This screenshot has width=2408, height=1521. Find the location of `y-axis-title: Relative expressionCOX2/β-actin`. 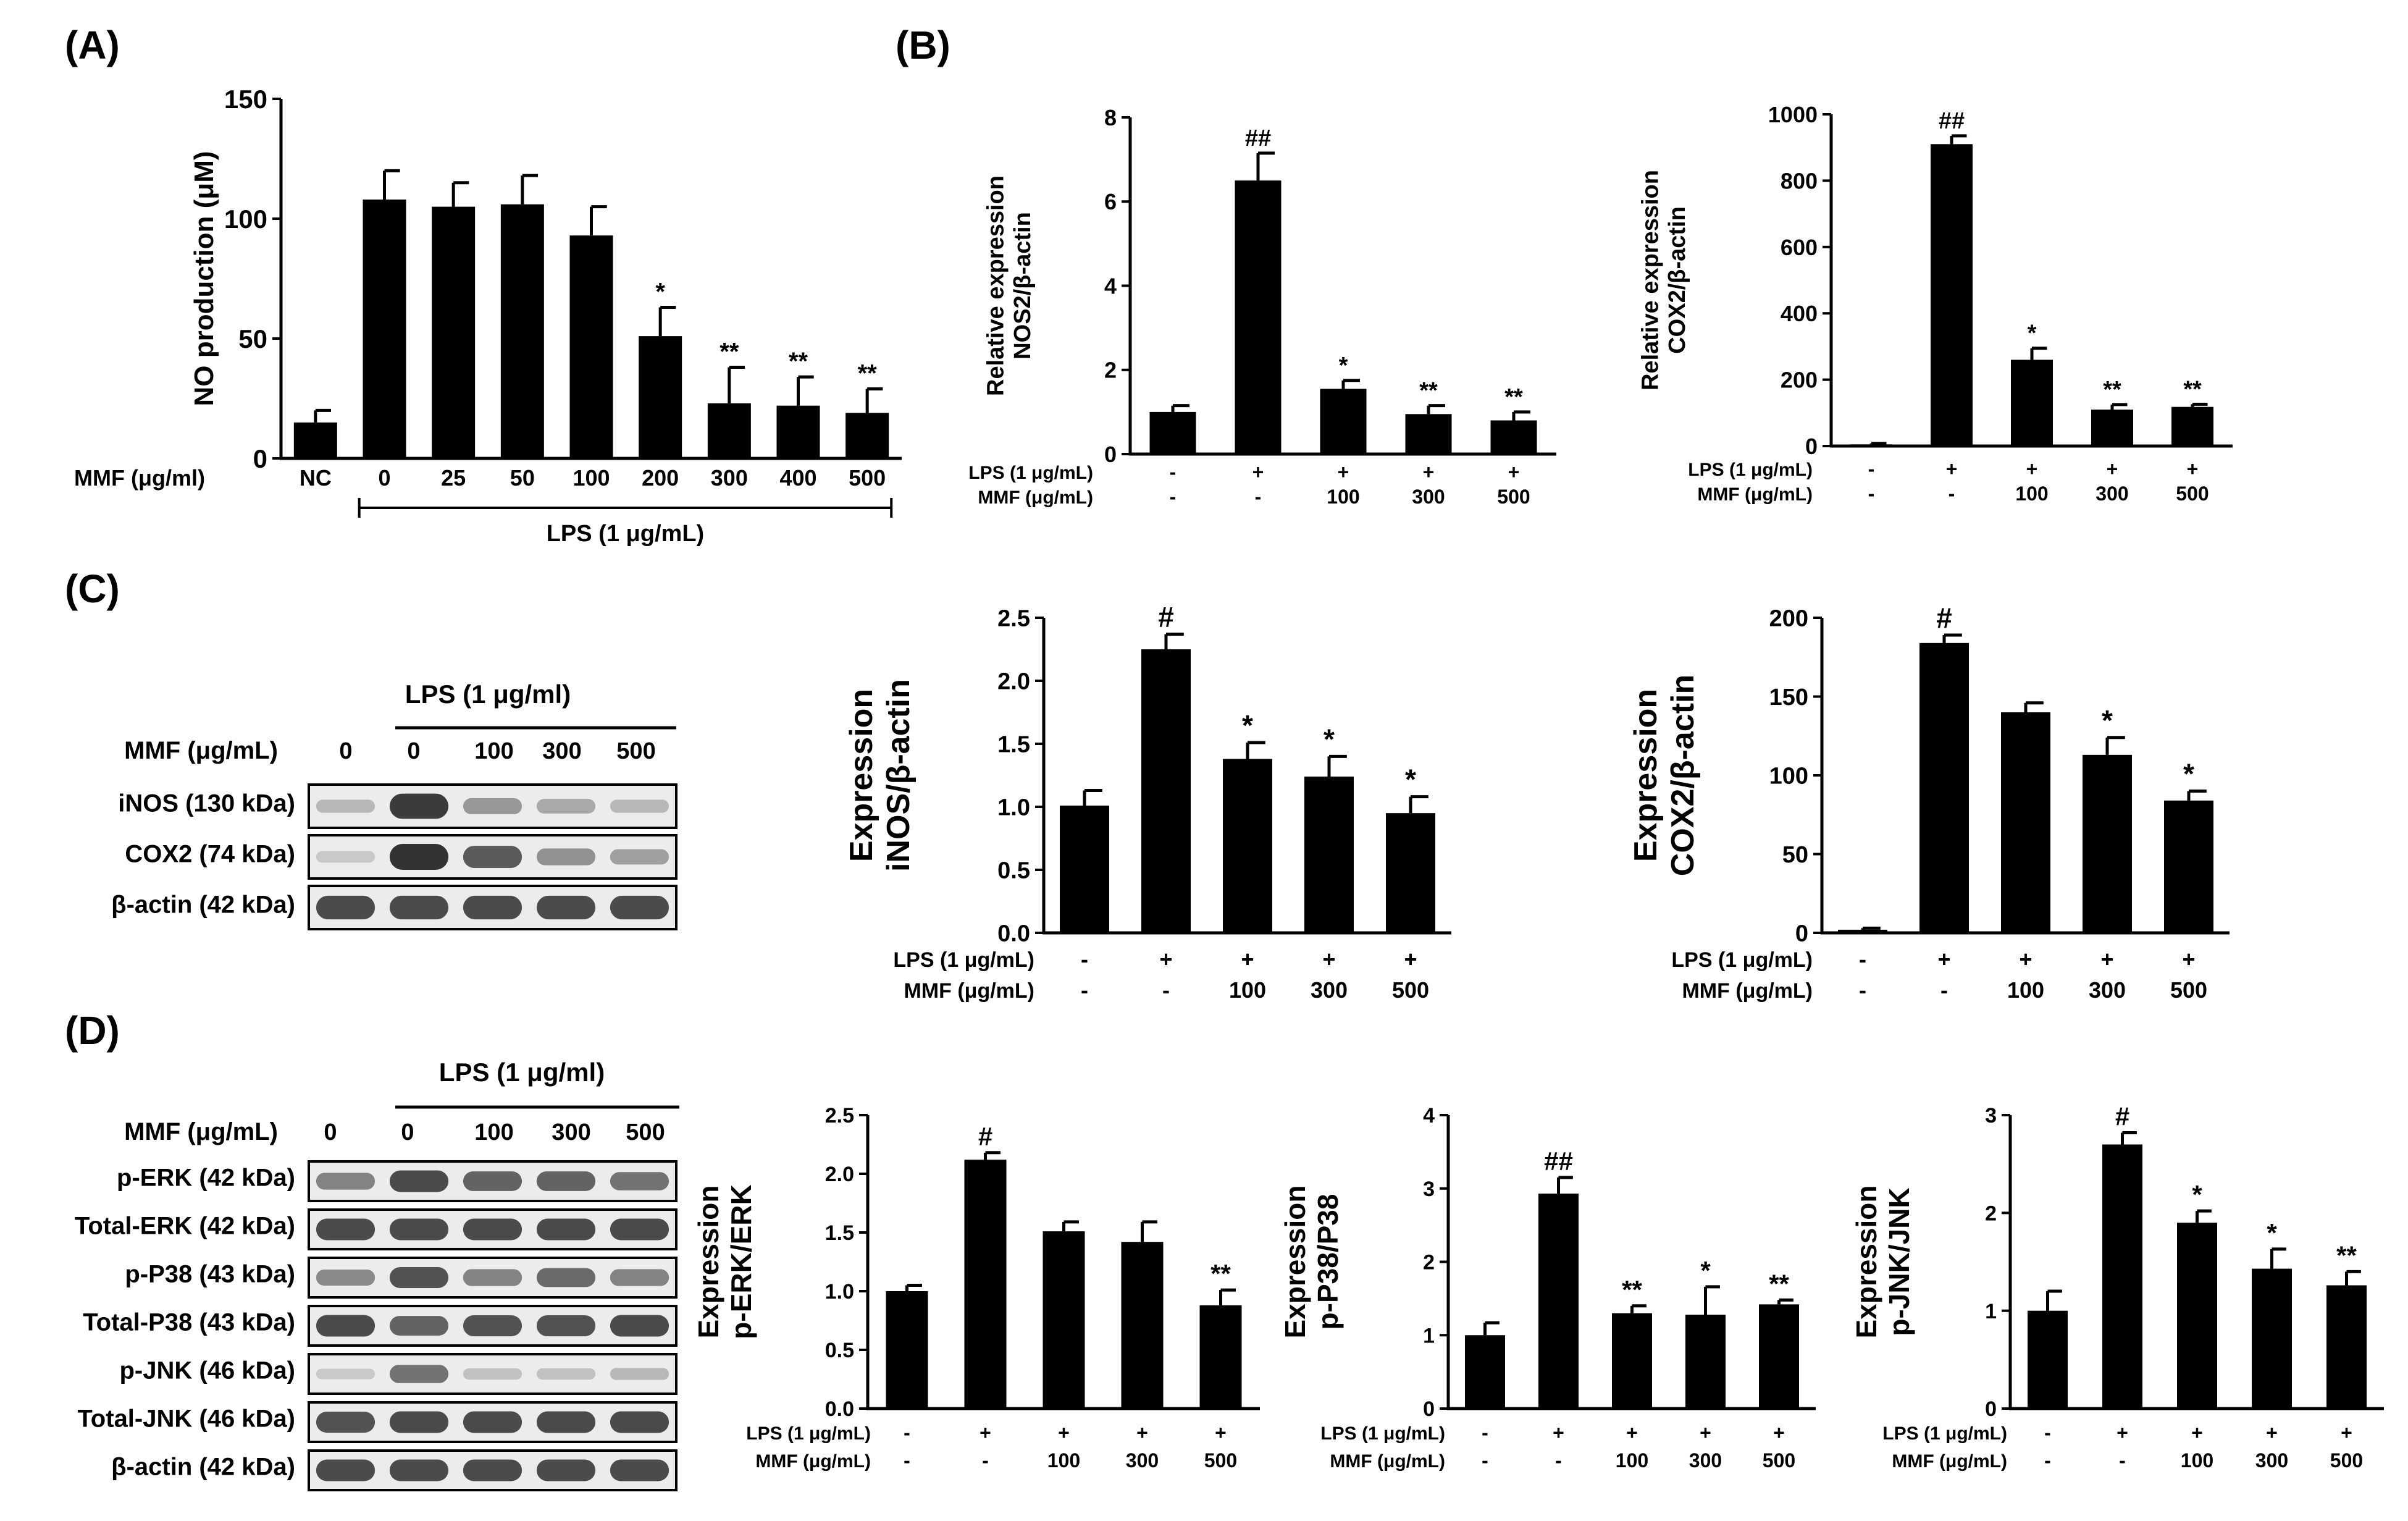

y-axis-title: Relative expressionCOX2/β-actin is located at coordinates (1663, 280).